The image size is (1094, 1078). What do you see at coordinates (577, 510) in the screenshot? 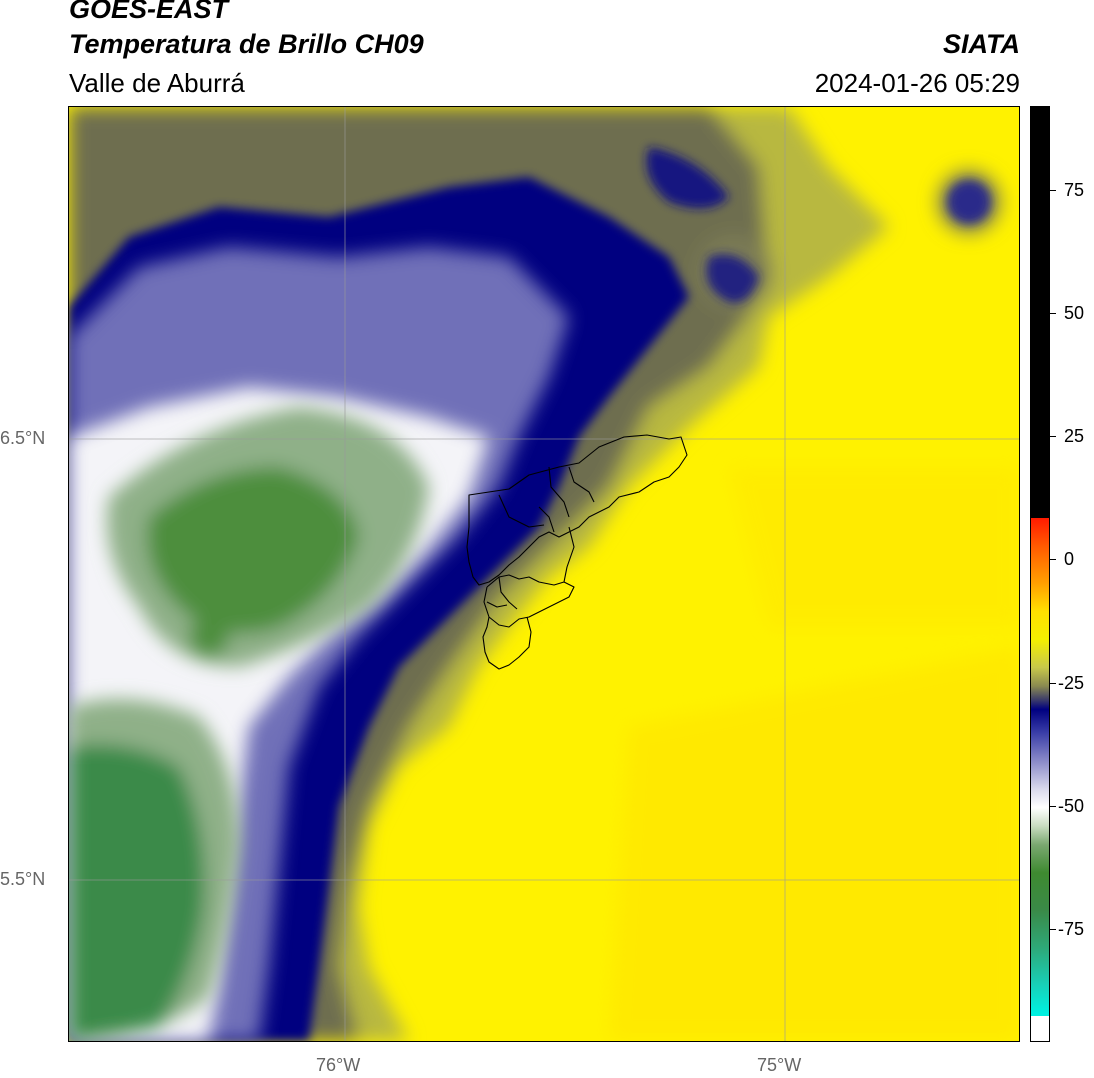
I see `north-boundary` at bounding box center [577, 510].